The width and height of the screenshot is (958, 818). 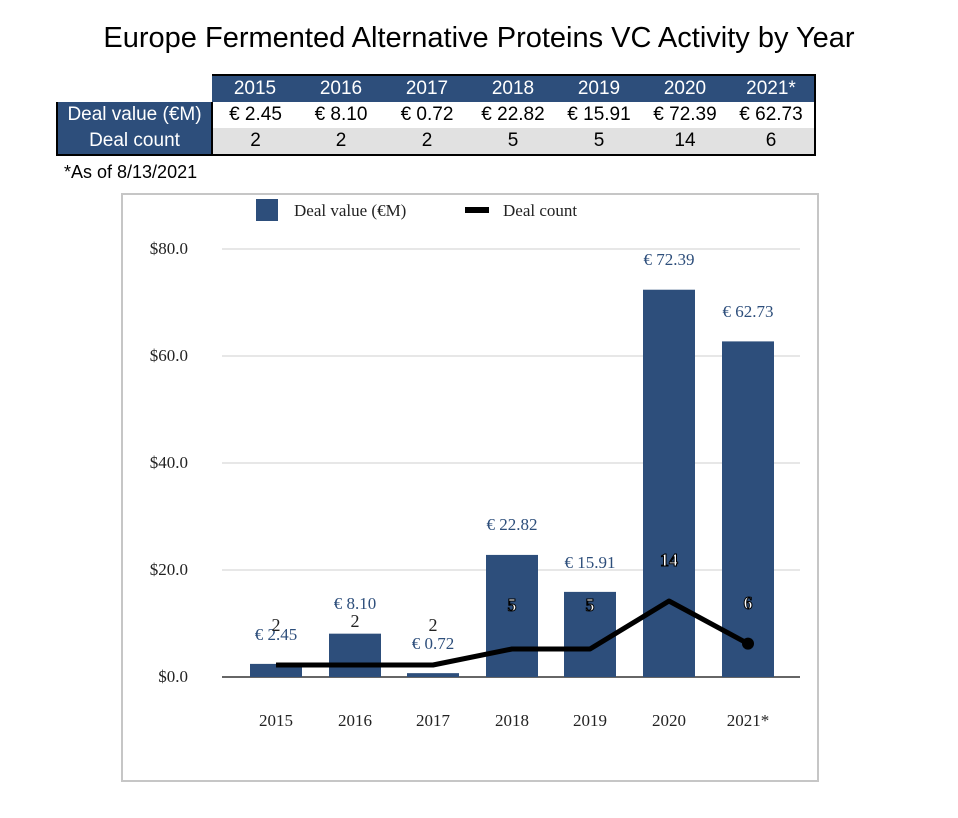 I want to click on deal-count-label: 6, so click(x=748, y=603).